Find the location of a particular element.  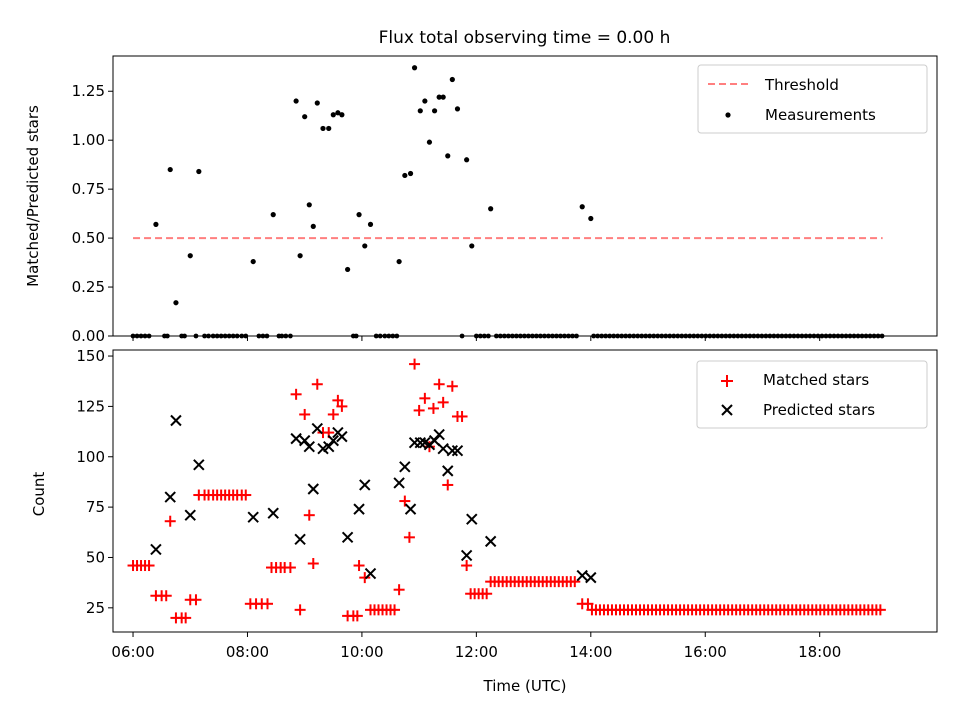

legend-measurements-label: Measurements is located at coordinates (820, 115).